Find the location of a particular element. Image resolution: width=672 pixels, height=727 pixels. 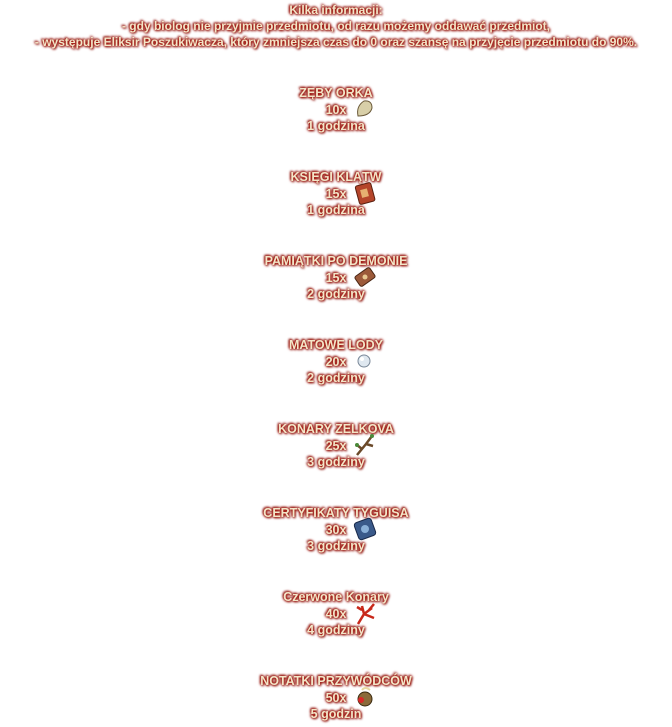

item-count: 20x is located at coordinates (336, 361).